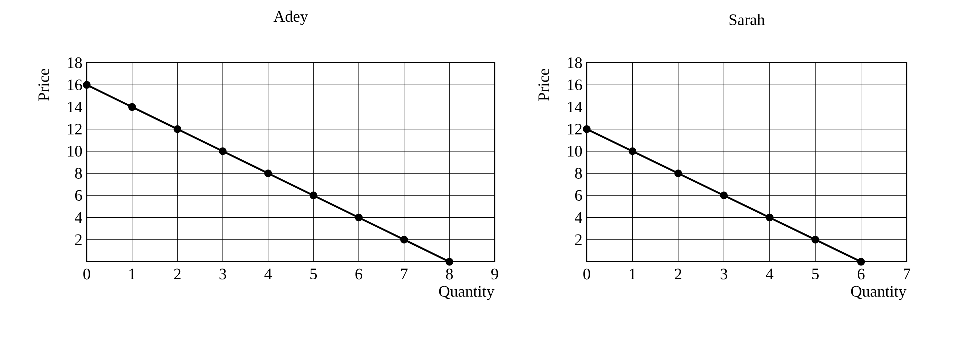  Describe the element at coordinates (450, 274) in the screenshot. I see `x-tick-label: 8` at that location.